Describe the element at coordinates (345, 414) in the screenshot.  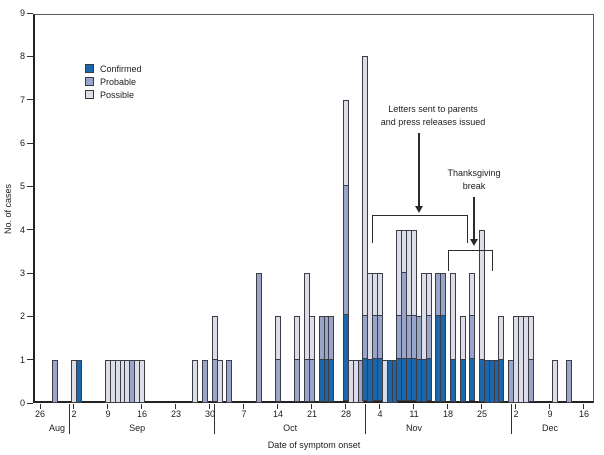
I see `x-tick-label: 28` at that location.